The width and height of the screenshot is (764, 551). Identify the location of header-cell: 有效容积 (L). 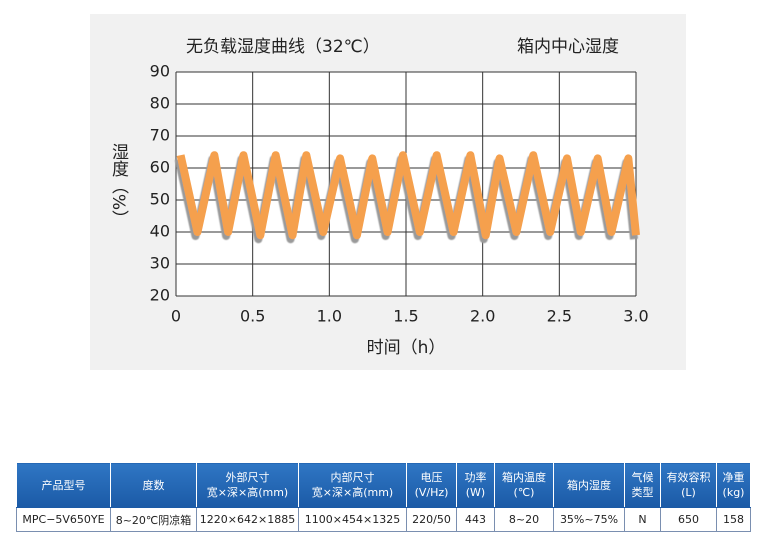
(688, 485).